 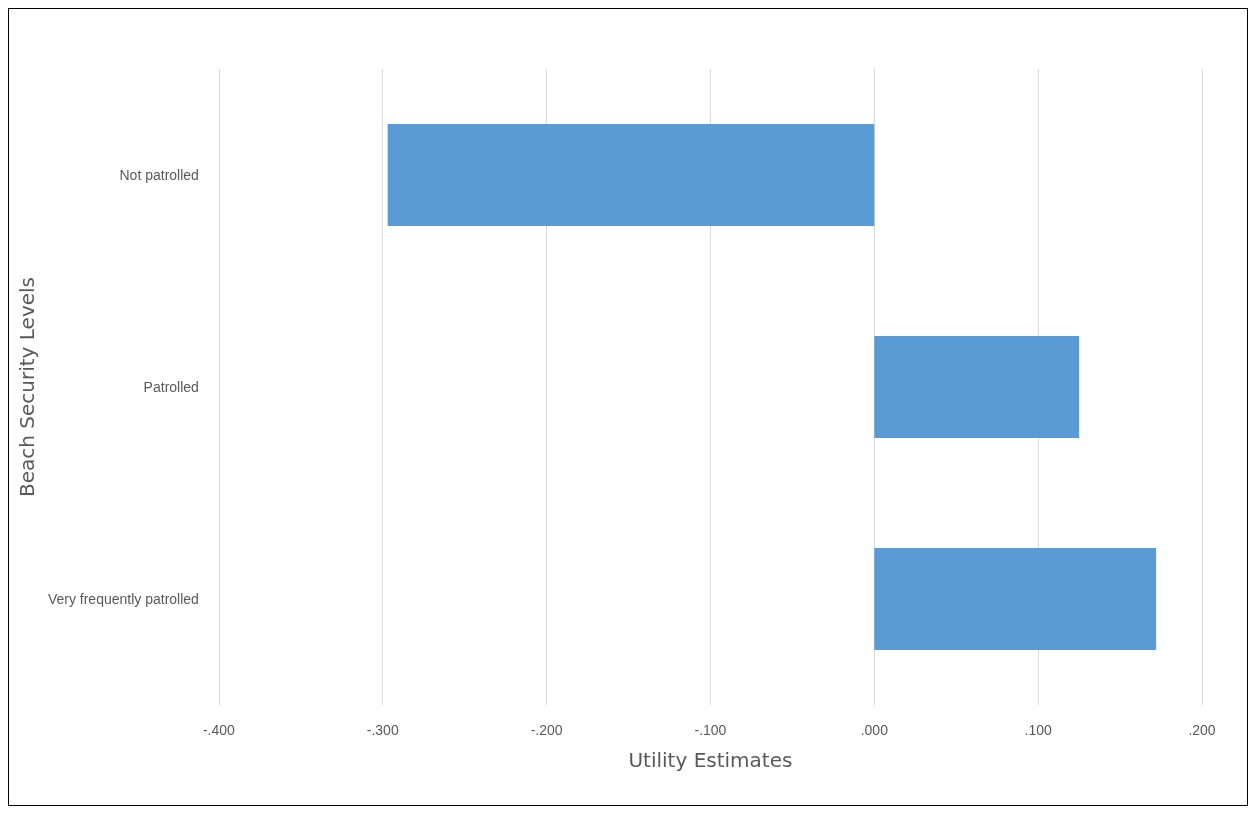 I want to click on y-tick-label: Very frequently patrolled, so click(x=123, y=599).